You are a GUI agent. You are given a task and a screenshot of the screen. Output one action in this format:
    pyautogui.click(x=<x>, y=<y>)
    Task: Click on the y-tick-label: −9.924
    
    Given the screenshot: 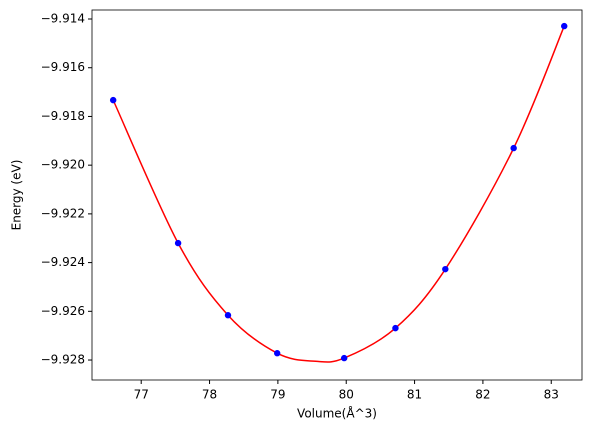 What is the action you would take?
    pyautogui.click(x=63, y=262)
    